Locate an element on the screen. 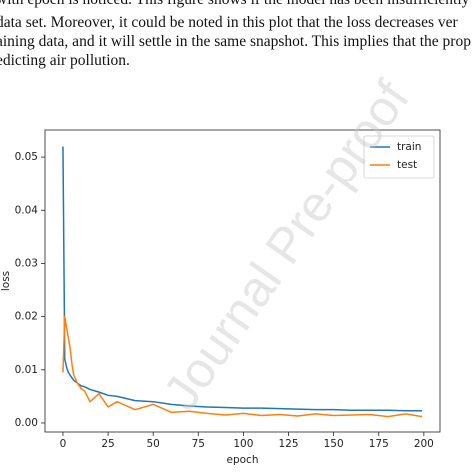 The height and width of the screenshot is (474, 474). legend-label: test is located at coordinates (407, 165).